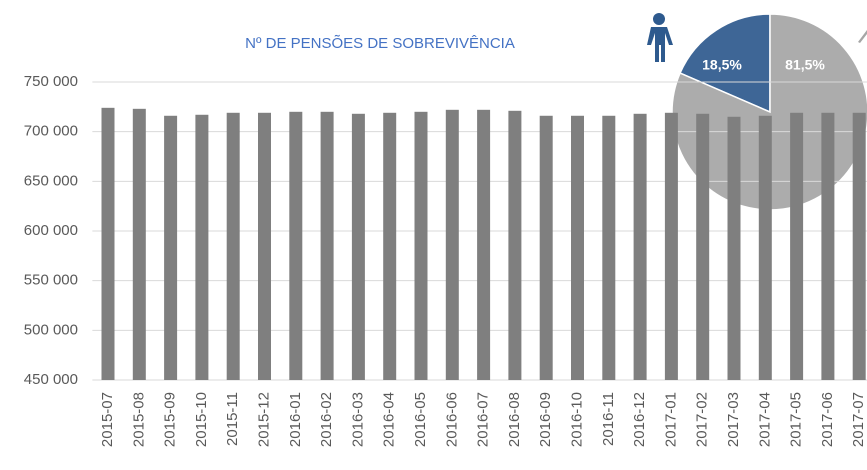  Describe the element at coordinates (380, 43) in the screenshot. I see `chart-title: Nº DE PENSÕES DE SOBREVIVÊNCIA` at that location.